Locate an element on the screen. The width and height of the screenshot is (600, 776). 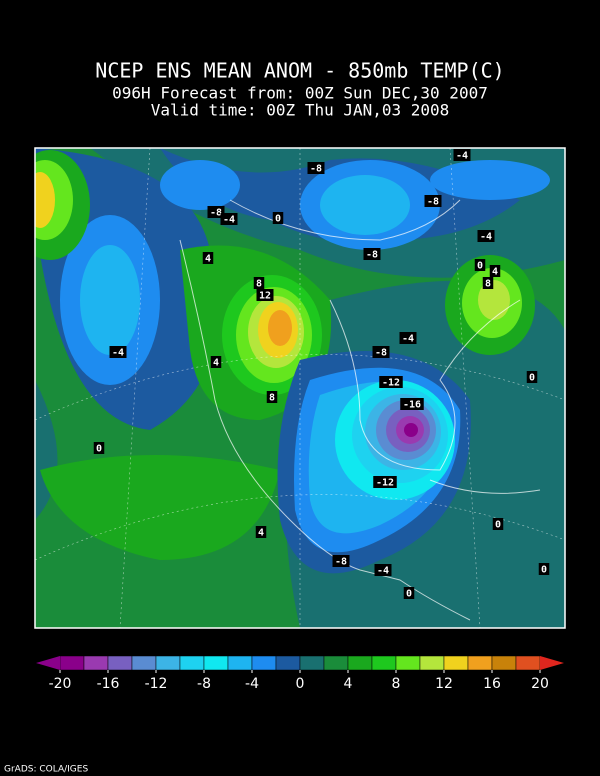
colorbar-tick-label: 20 is located at coordinates (540, 684).